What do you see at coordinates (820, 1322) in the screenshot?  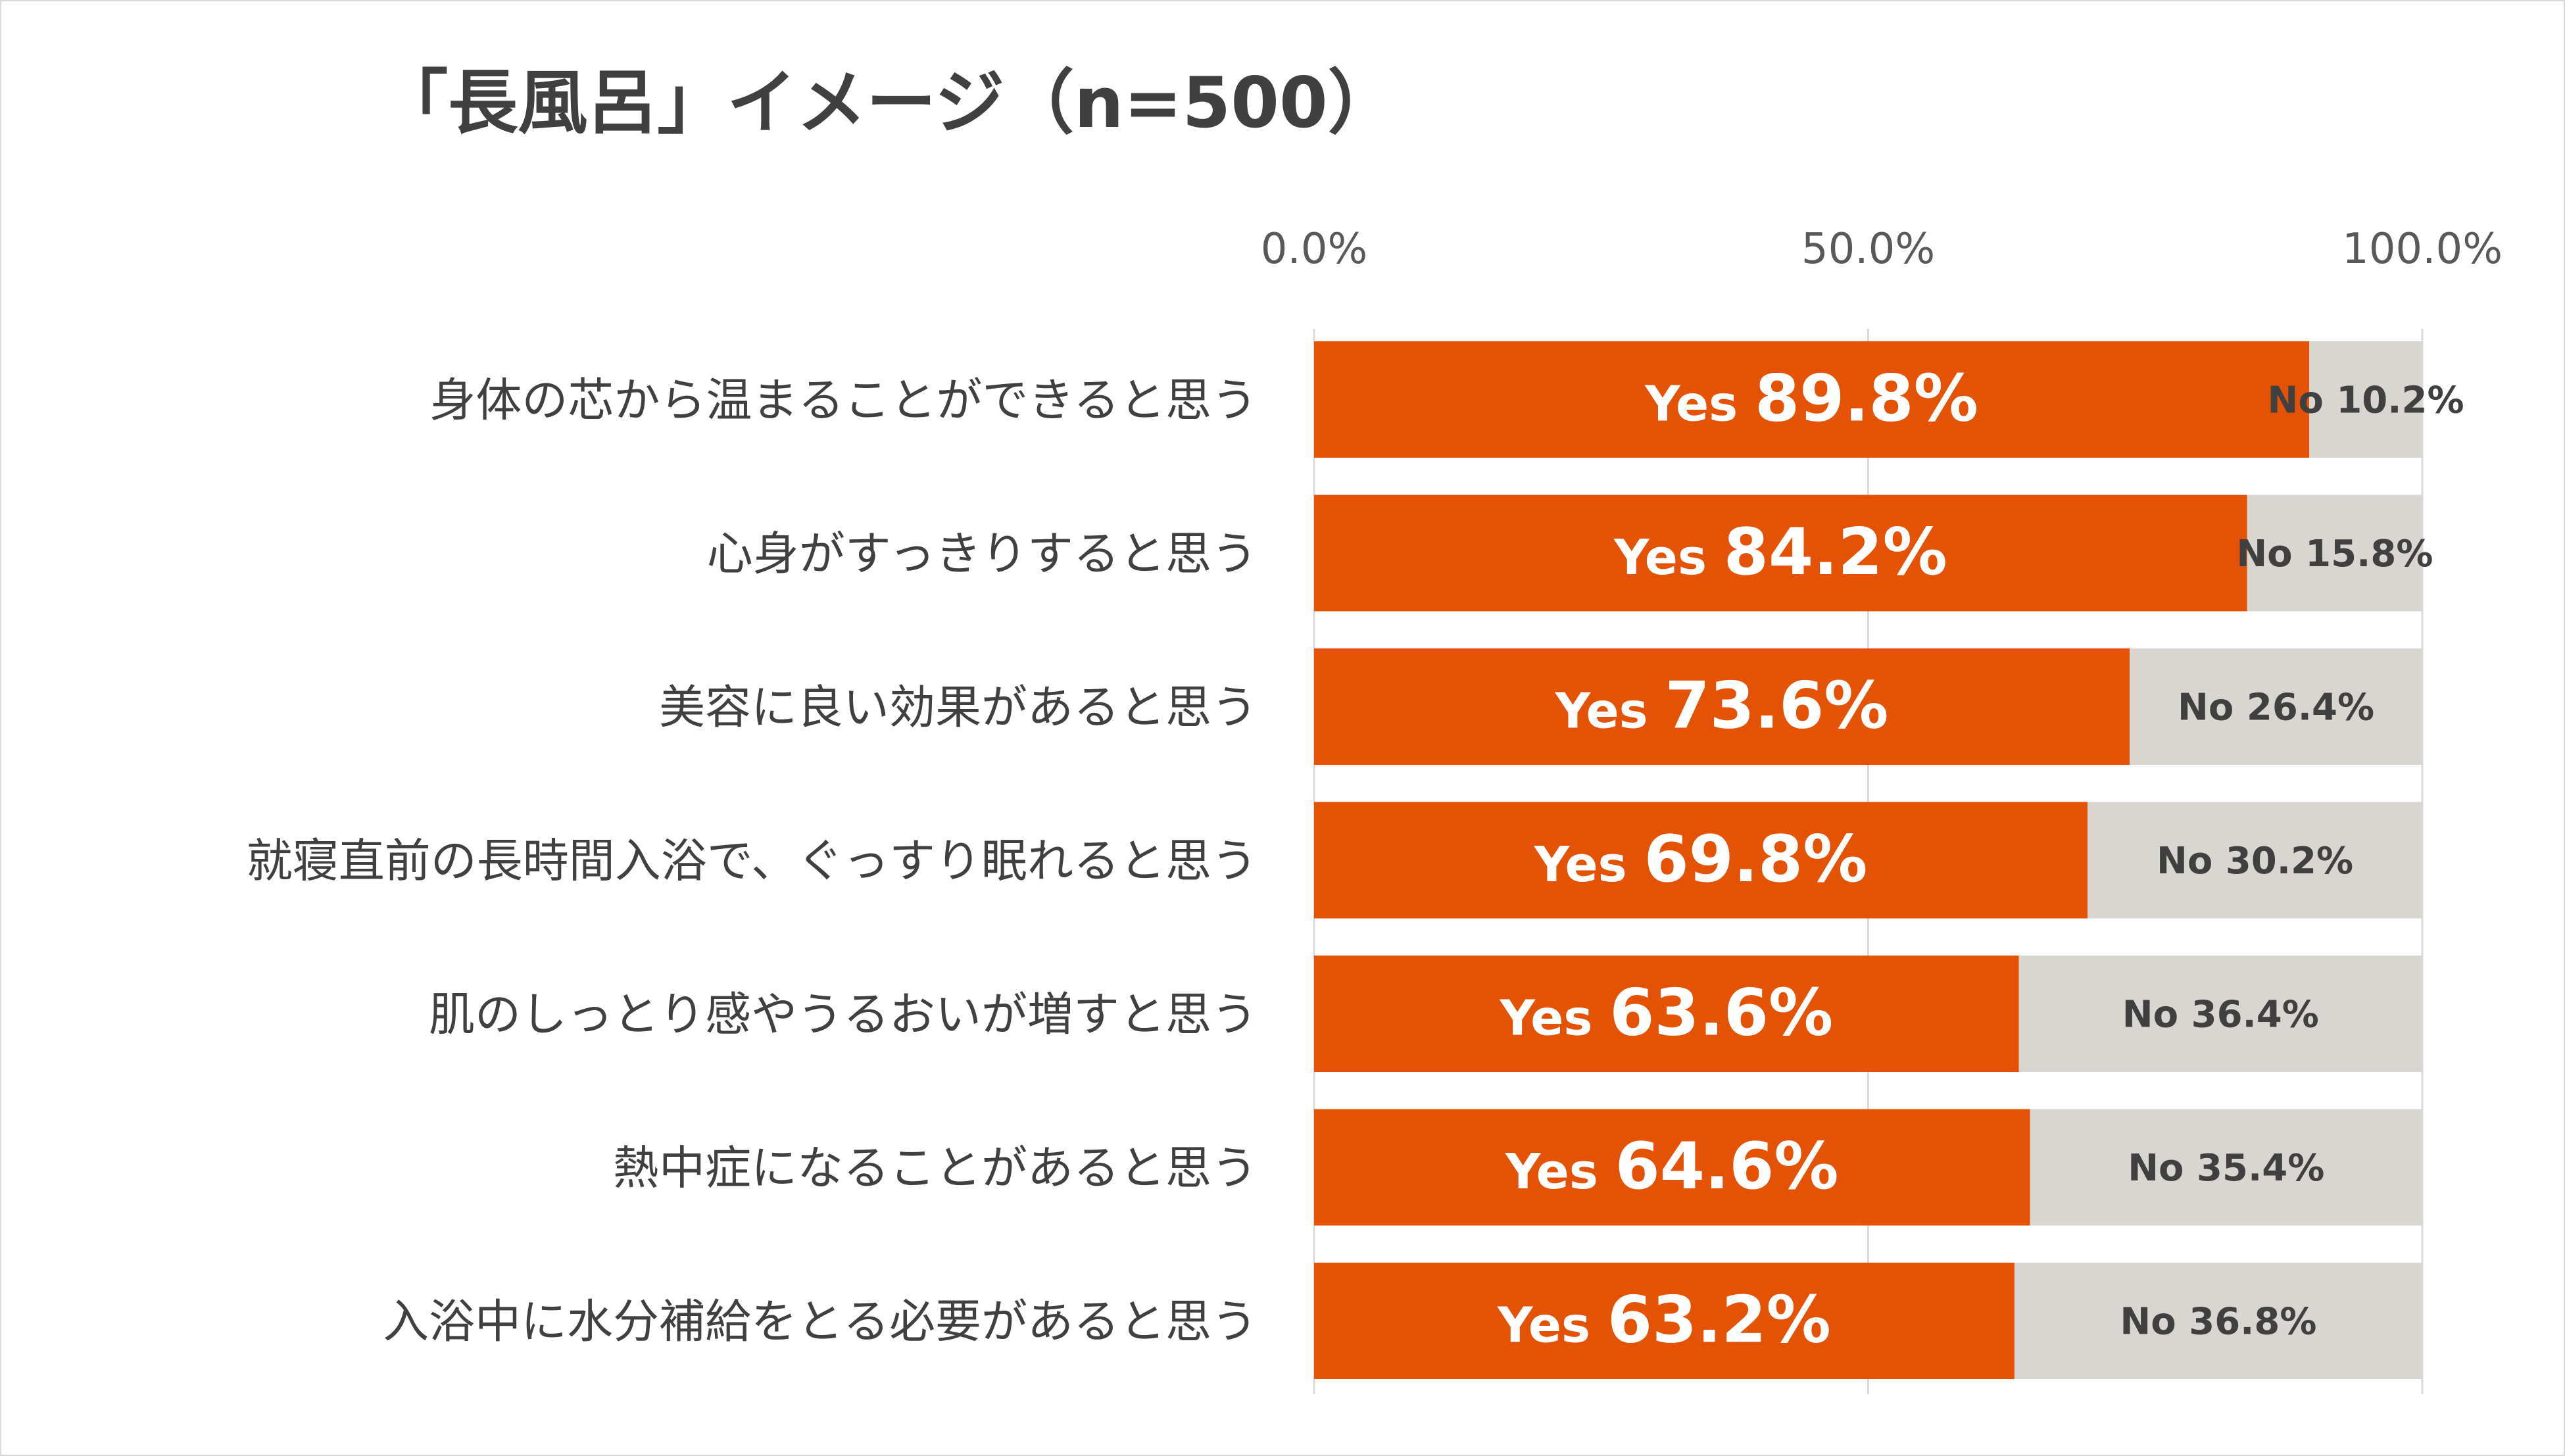 I see `category-label: 入浴中に水分補給をとる必要があると思う` at bounding box center [820, 1322].